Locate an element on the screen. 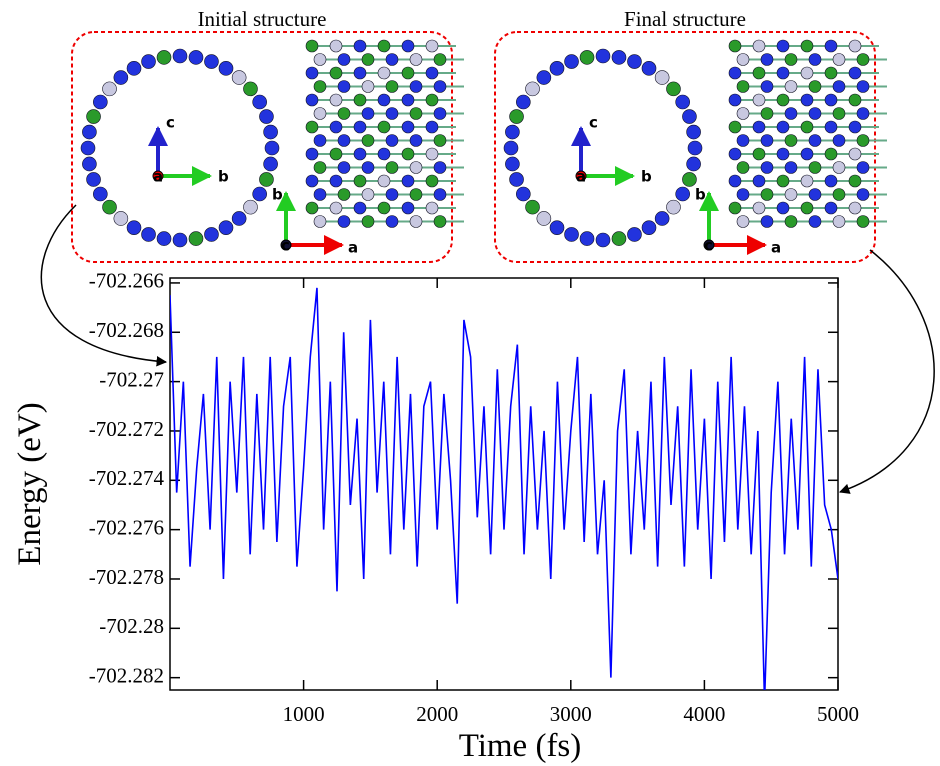  y-tick-label: -702.276 is located at coordinates (126, 527).